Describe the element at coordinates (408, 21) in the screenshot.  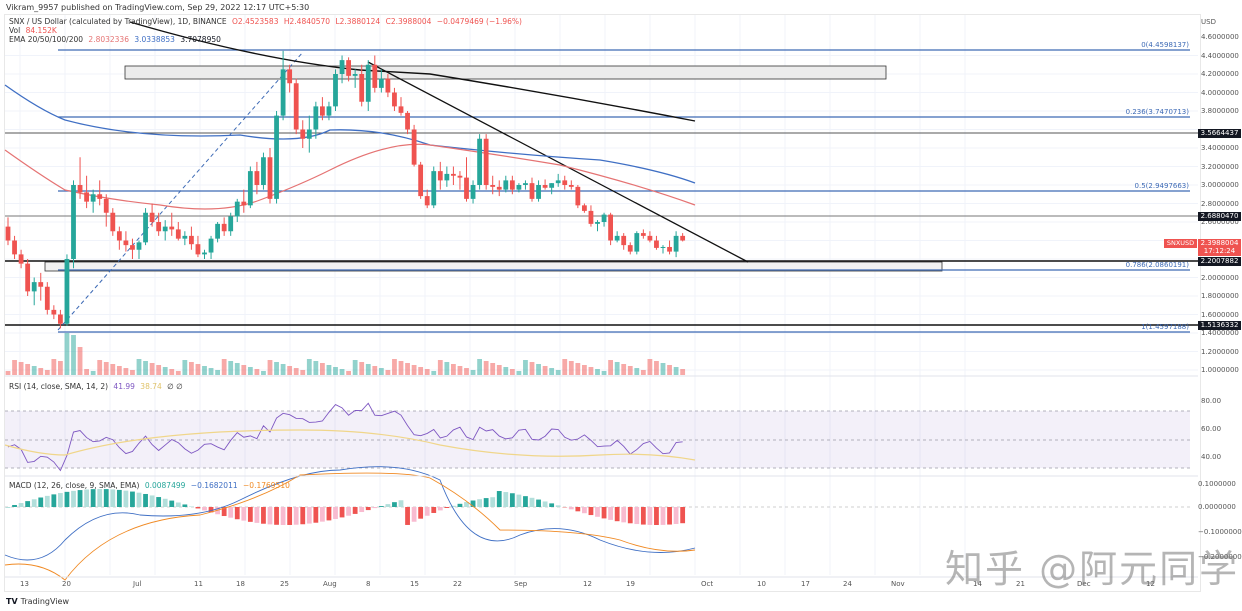
I see `close-value: C2.3988004` at that location.